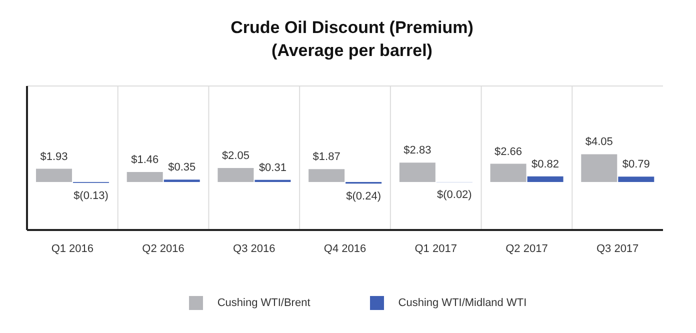 Image resolution: width=696 pixels, height=333 pixels. What do you see at coordinates (352, 51) in the screenshot?
I see `chart-subtitle: (Average per barrel)` at bounding box center [352, 51].